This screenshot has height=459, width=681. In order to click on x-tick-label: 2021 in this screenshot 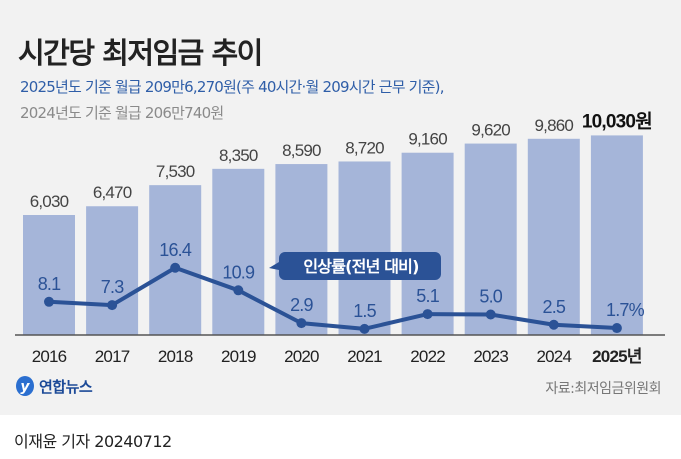, I will do `click(364, 356)`.